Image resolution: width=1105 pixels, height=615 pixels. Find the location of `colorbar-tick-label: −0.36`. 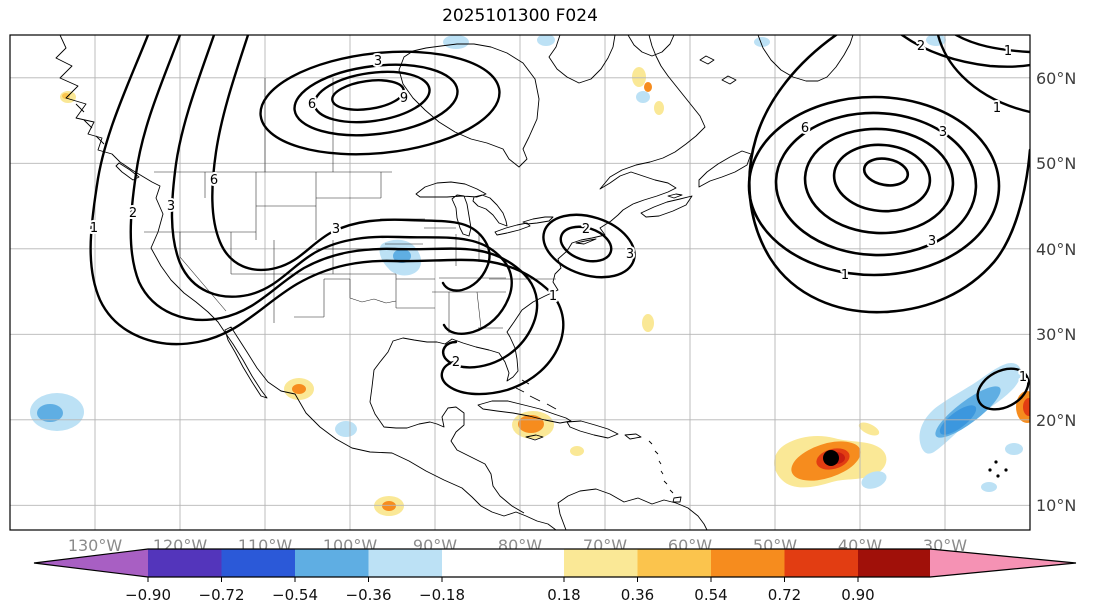

colorbar-tick-label: −0.36 is located at coordinates (369, 595).